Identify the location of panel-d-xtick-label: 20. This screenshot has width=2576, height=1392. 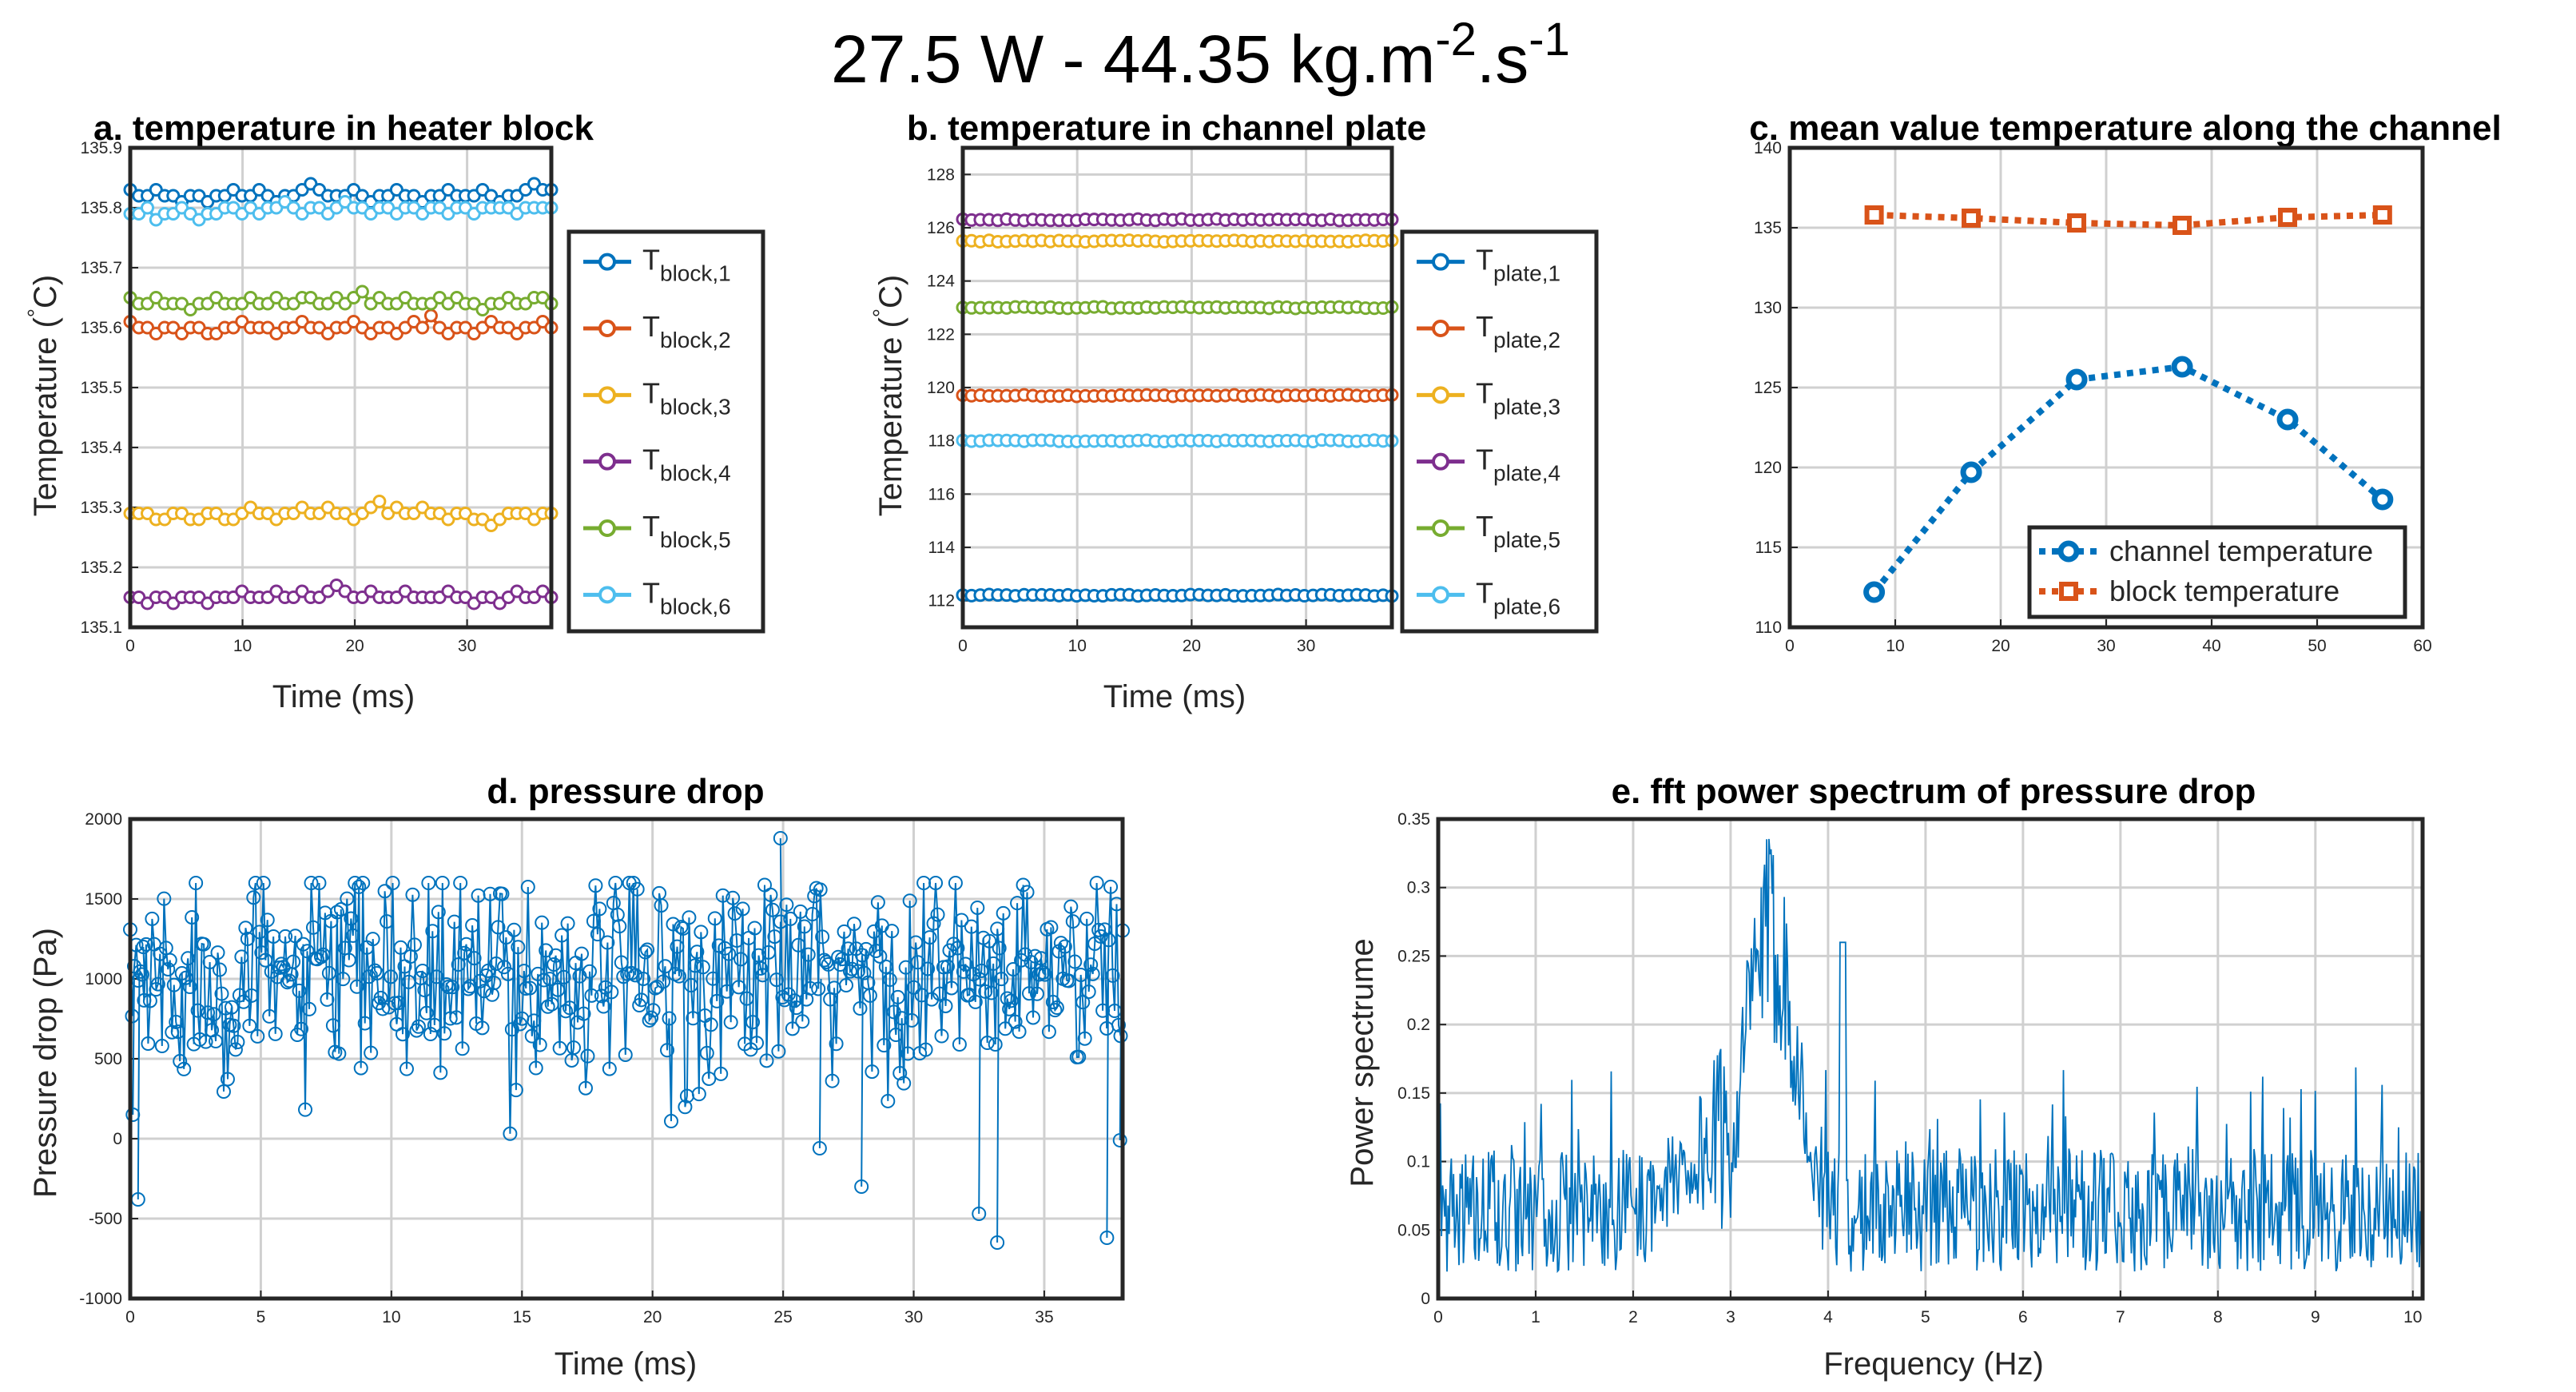
(652, 1317).